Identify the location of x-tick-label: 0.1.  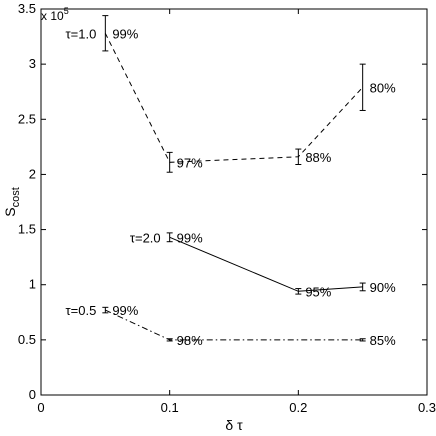
(170, 407).